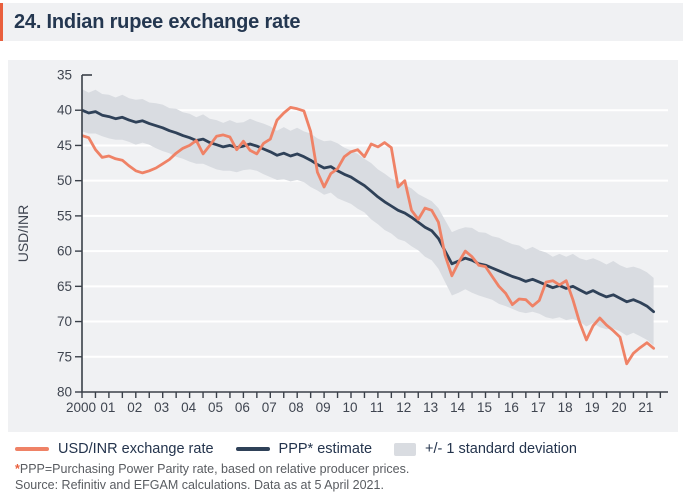  What do you see at coordinates (296, 407) in the screenshot?
I see `svg-text: 08` at bounding box center [296, 407].